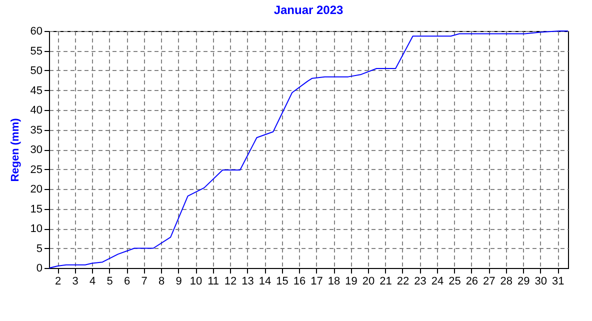  I want to click on y-tick-label: 25, so click(36, 170).